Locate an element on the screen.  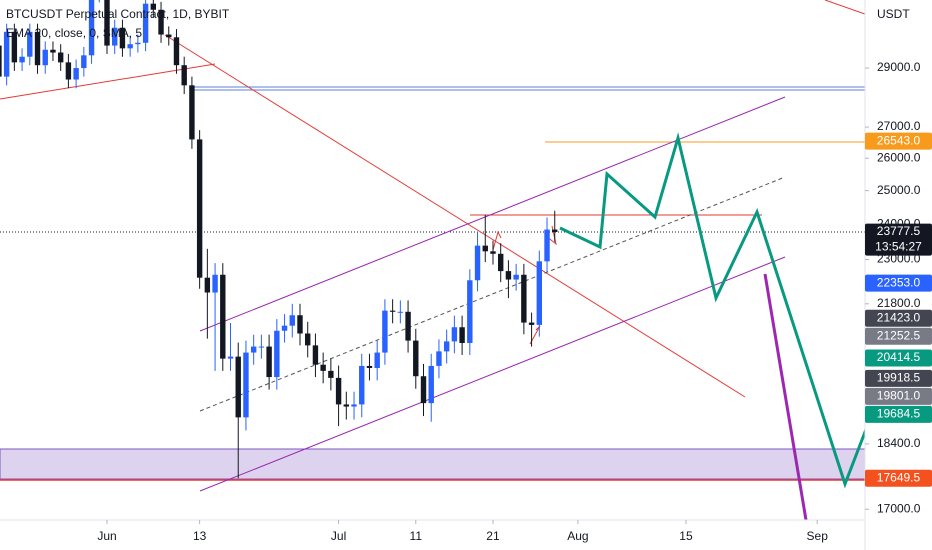
y-tick-label: 27000.0 is located at coordinates (899, 126).